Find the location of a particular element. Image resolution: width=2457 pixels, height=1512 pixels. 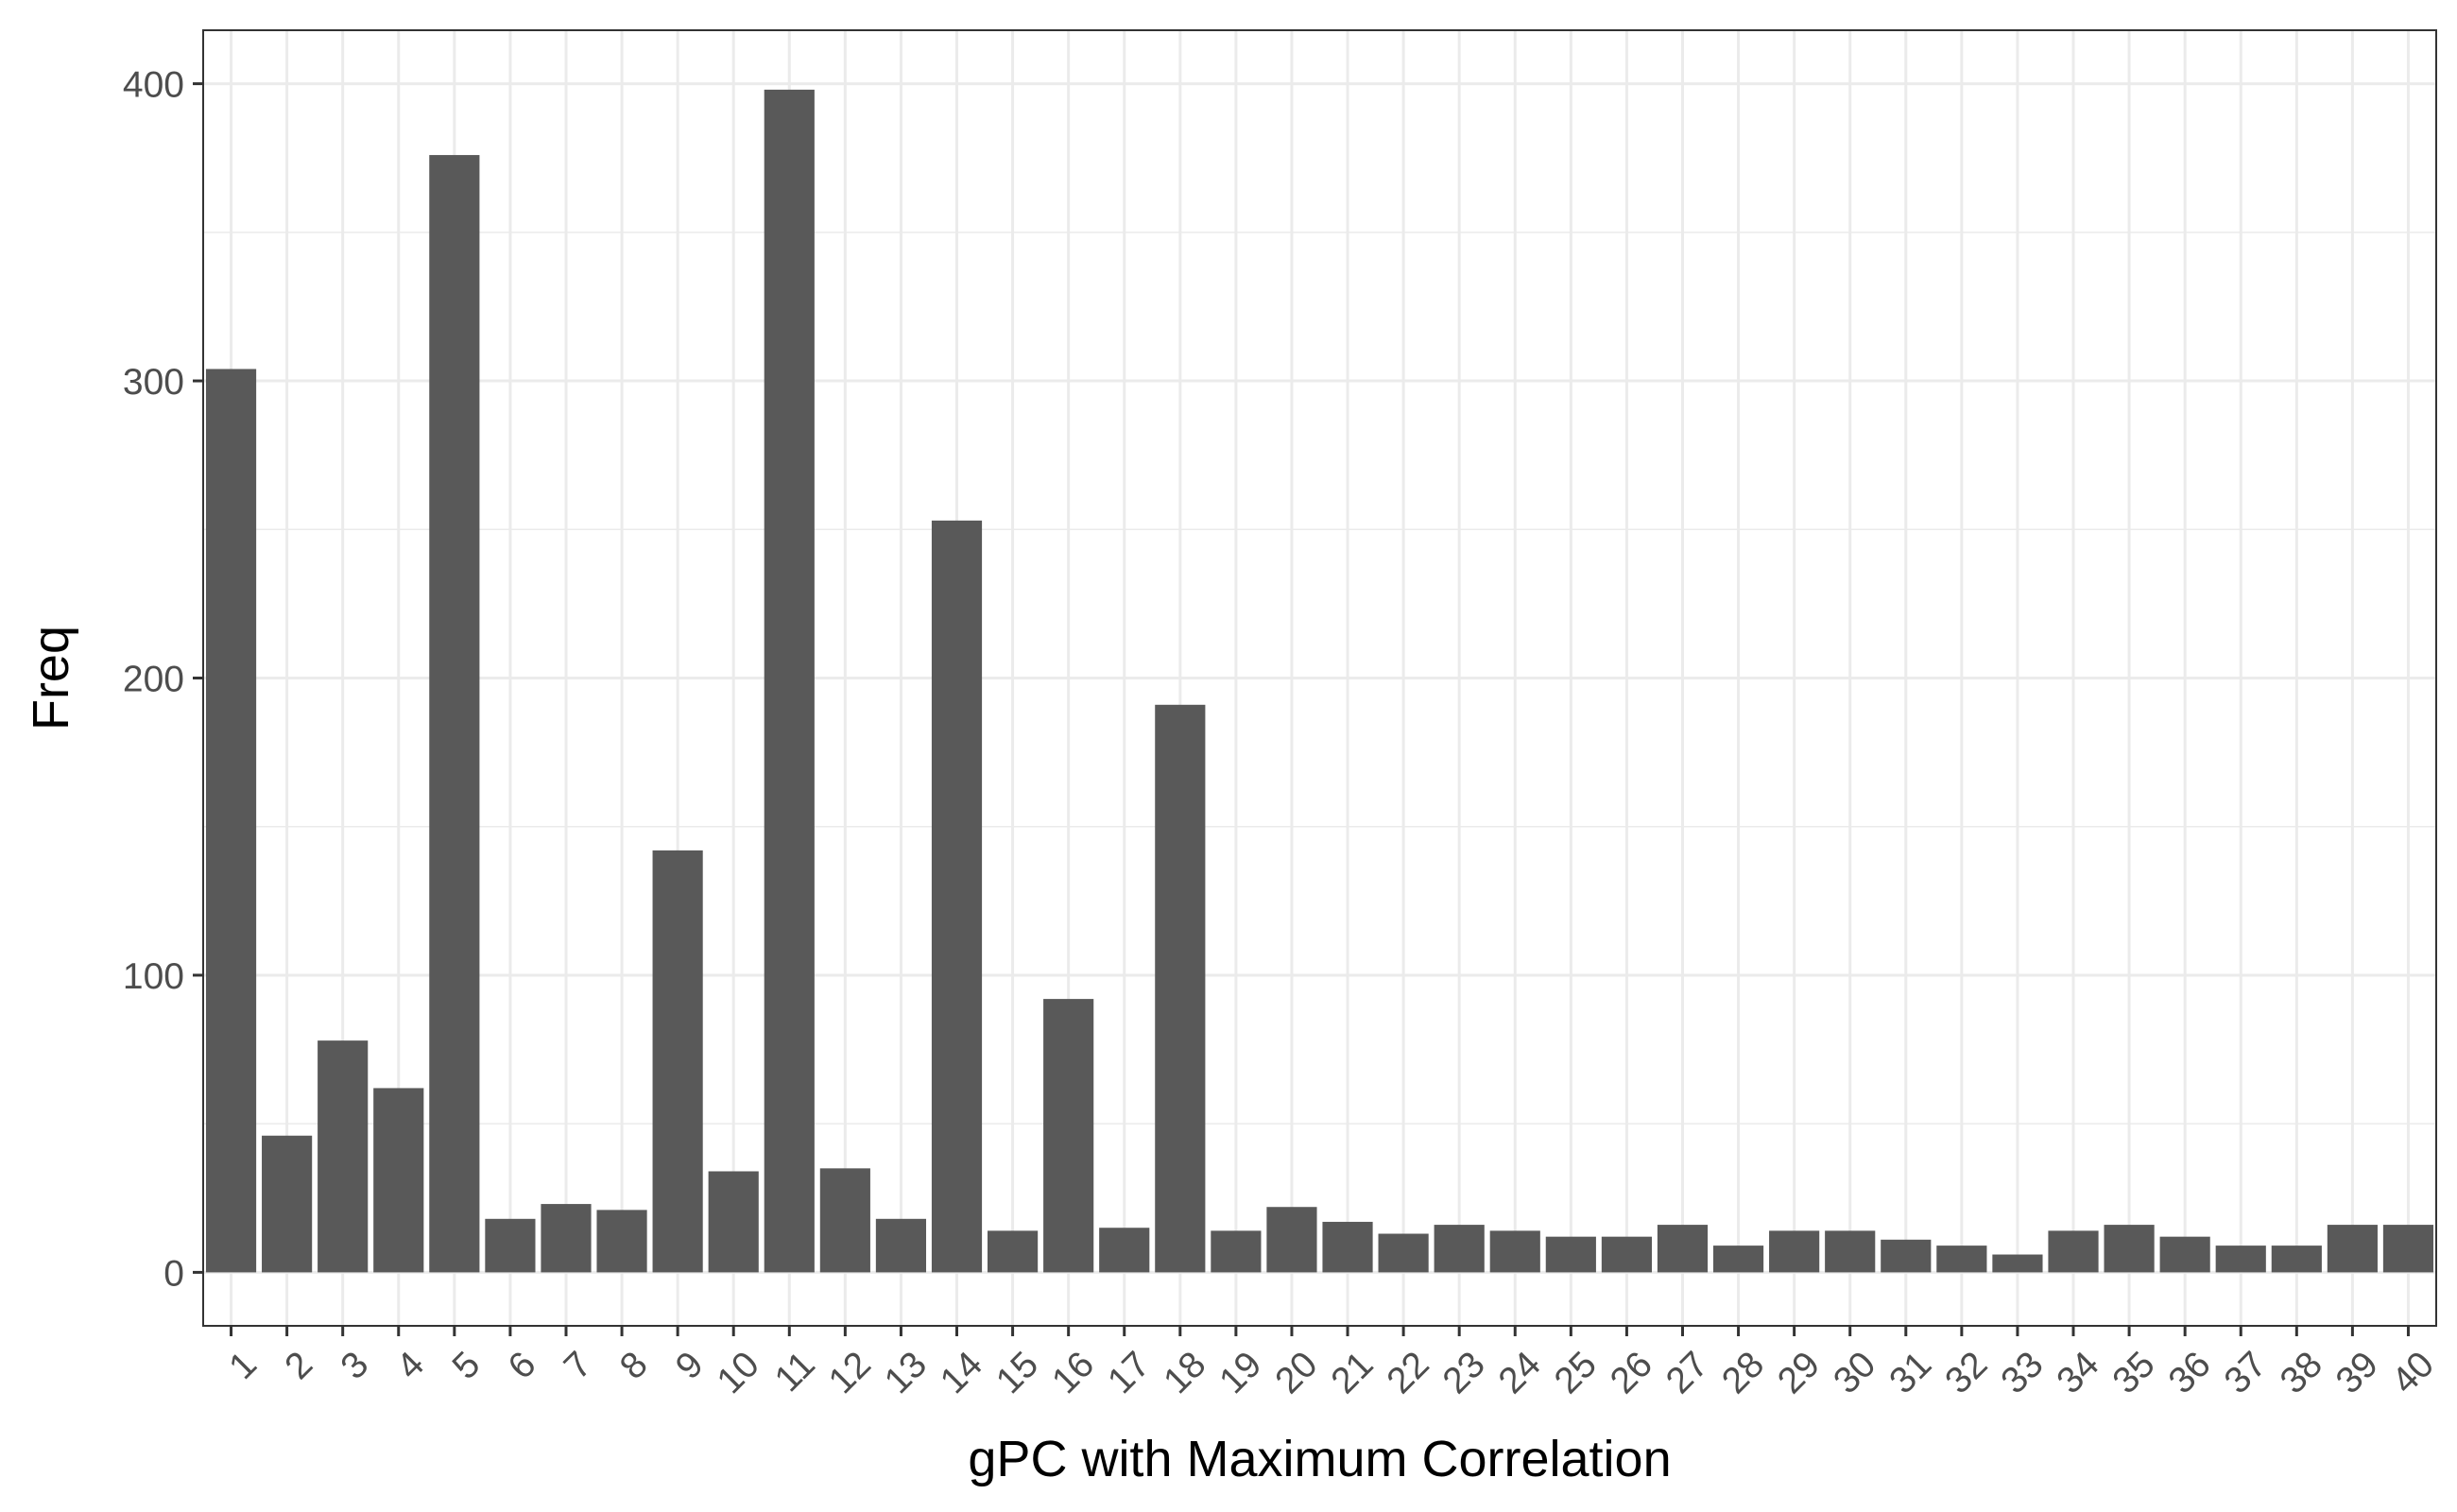

y-tick-label: 0 is located at coordinates (173, 1273).